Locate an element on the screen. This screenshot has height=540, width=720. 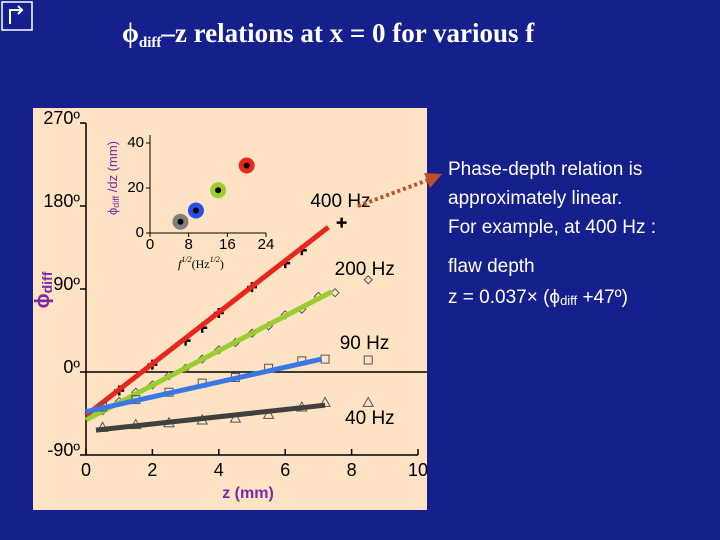
y-axis-label: ϕdiff is located at coordinates (43, 289).